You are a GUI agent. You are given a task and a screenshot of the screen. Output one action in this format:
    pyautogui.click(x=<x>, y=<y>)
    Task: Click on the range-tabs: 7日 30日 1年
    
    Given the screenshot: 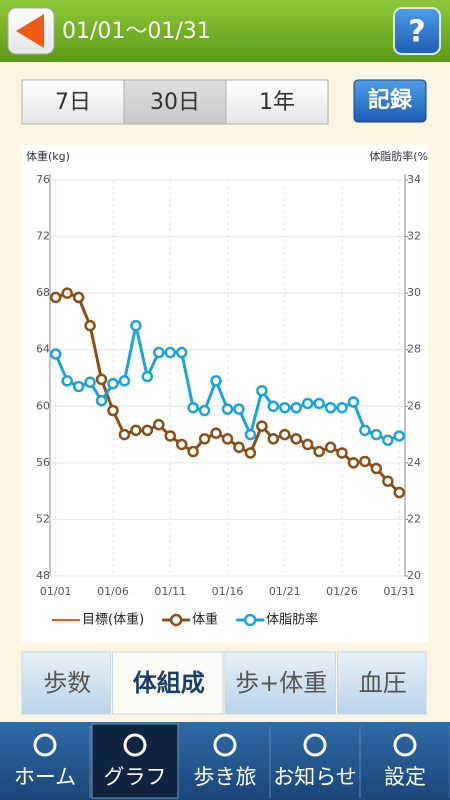 What is the action you would take?
    pyautogui.click(x=175, y=102)
    